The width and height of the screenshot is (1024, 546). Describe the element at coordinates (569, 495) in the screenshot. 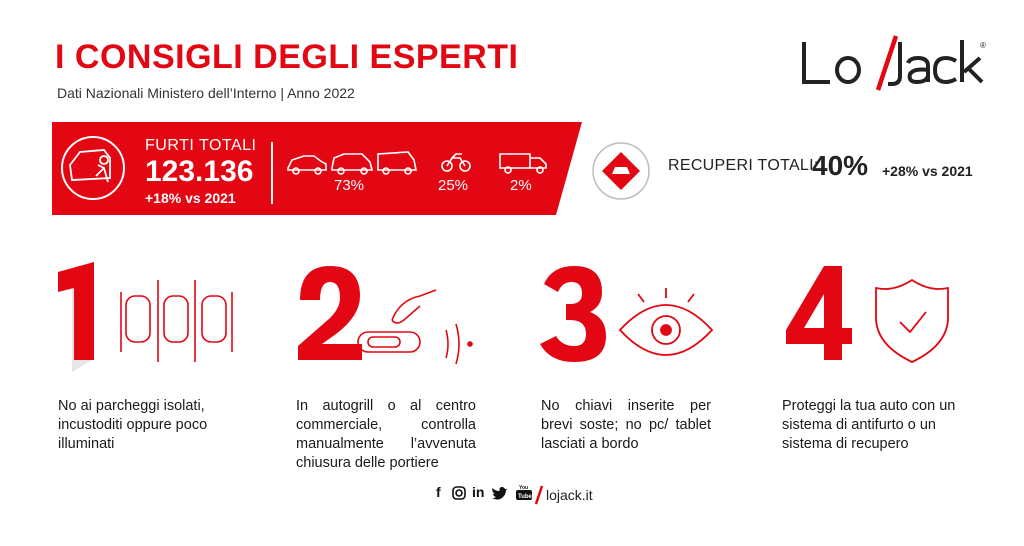

I see `website-link: lojack.it` at that location.